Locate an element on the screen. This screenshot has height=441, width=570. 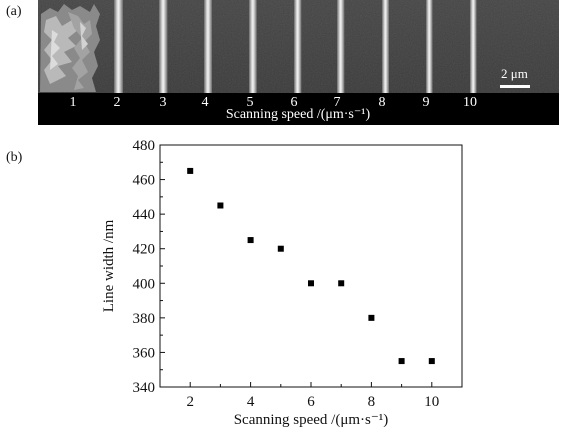
y-axis-label: Line width /nm is located at coordinates (109, 265).